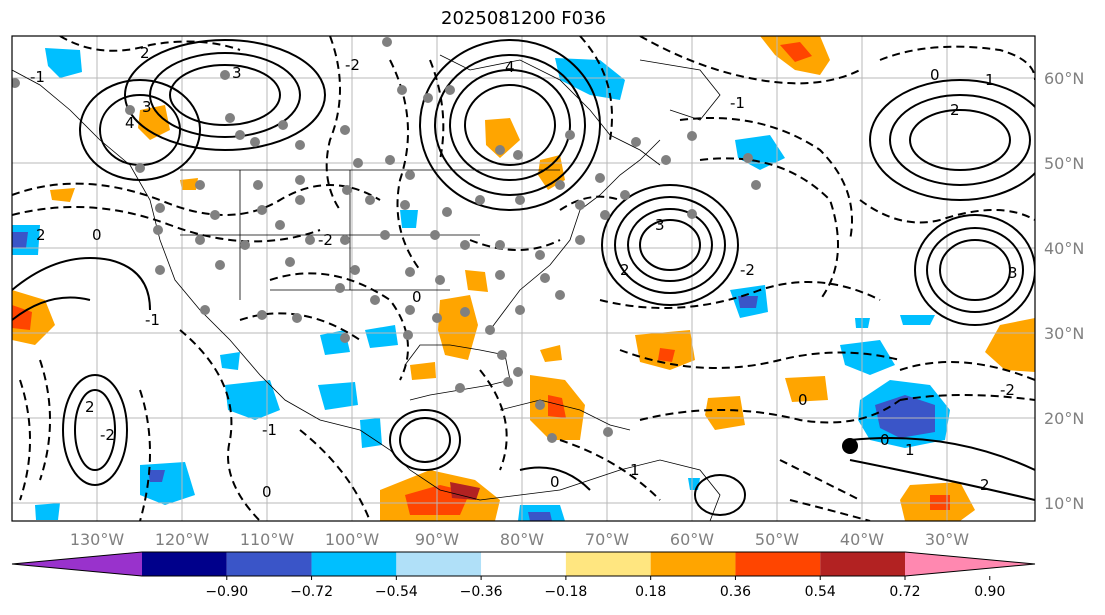  What do you see at coordinates (311, 592) in the screenshot?
I see `colorbar-tick-label: −0.72` at bounding box center [311, 592].